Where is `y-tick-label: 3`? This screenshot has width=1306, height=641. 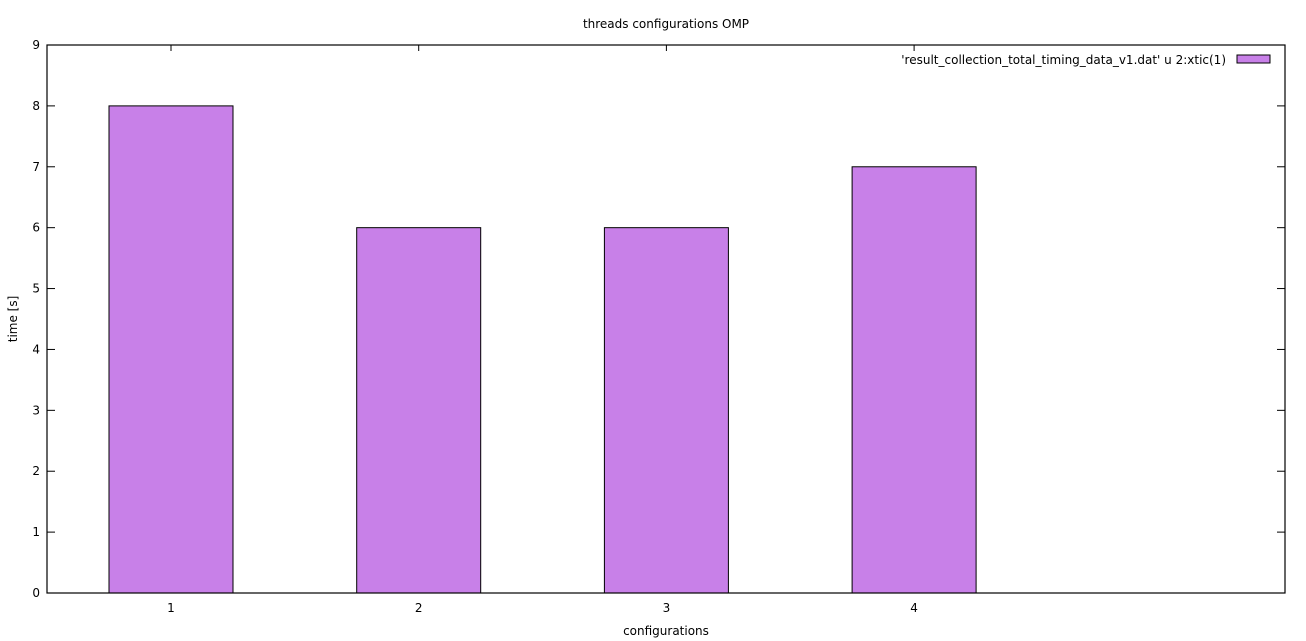 y-tick-label: 3 is located at coordinates (36, 410).